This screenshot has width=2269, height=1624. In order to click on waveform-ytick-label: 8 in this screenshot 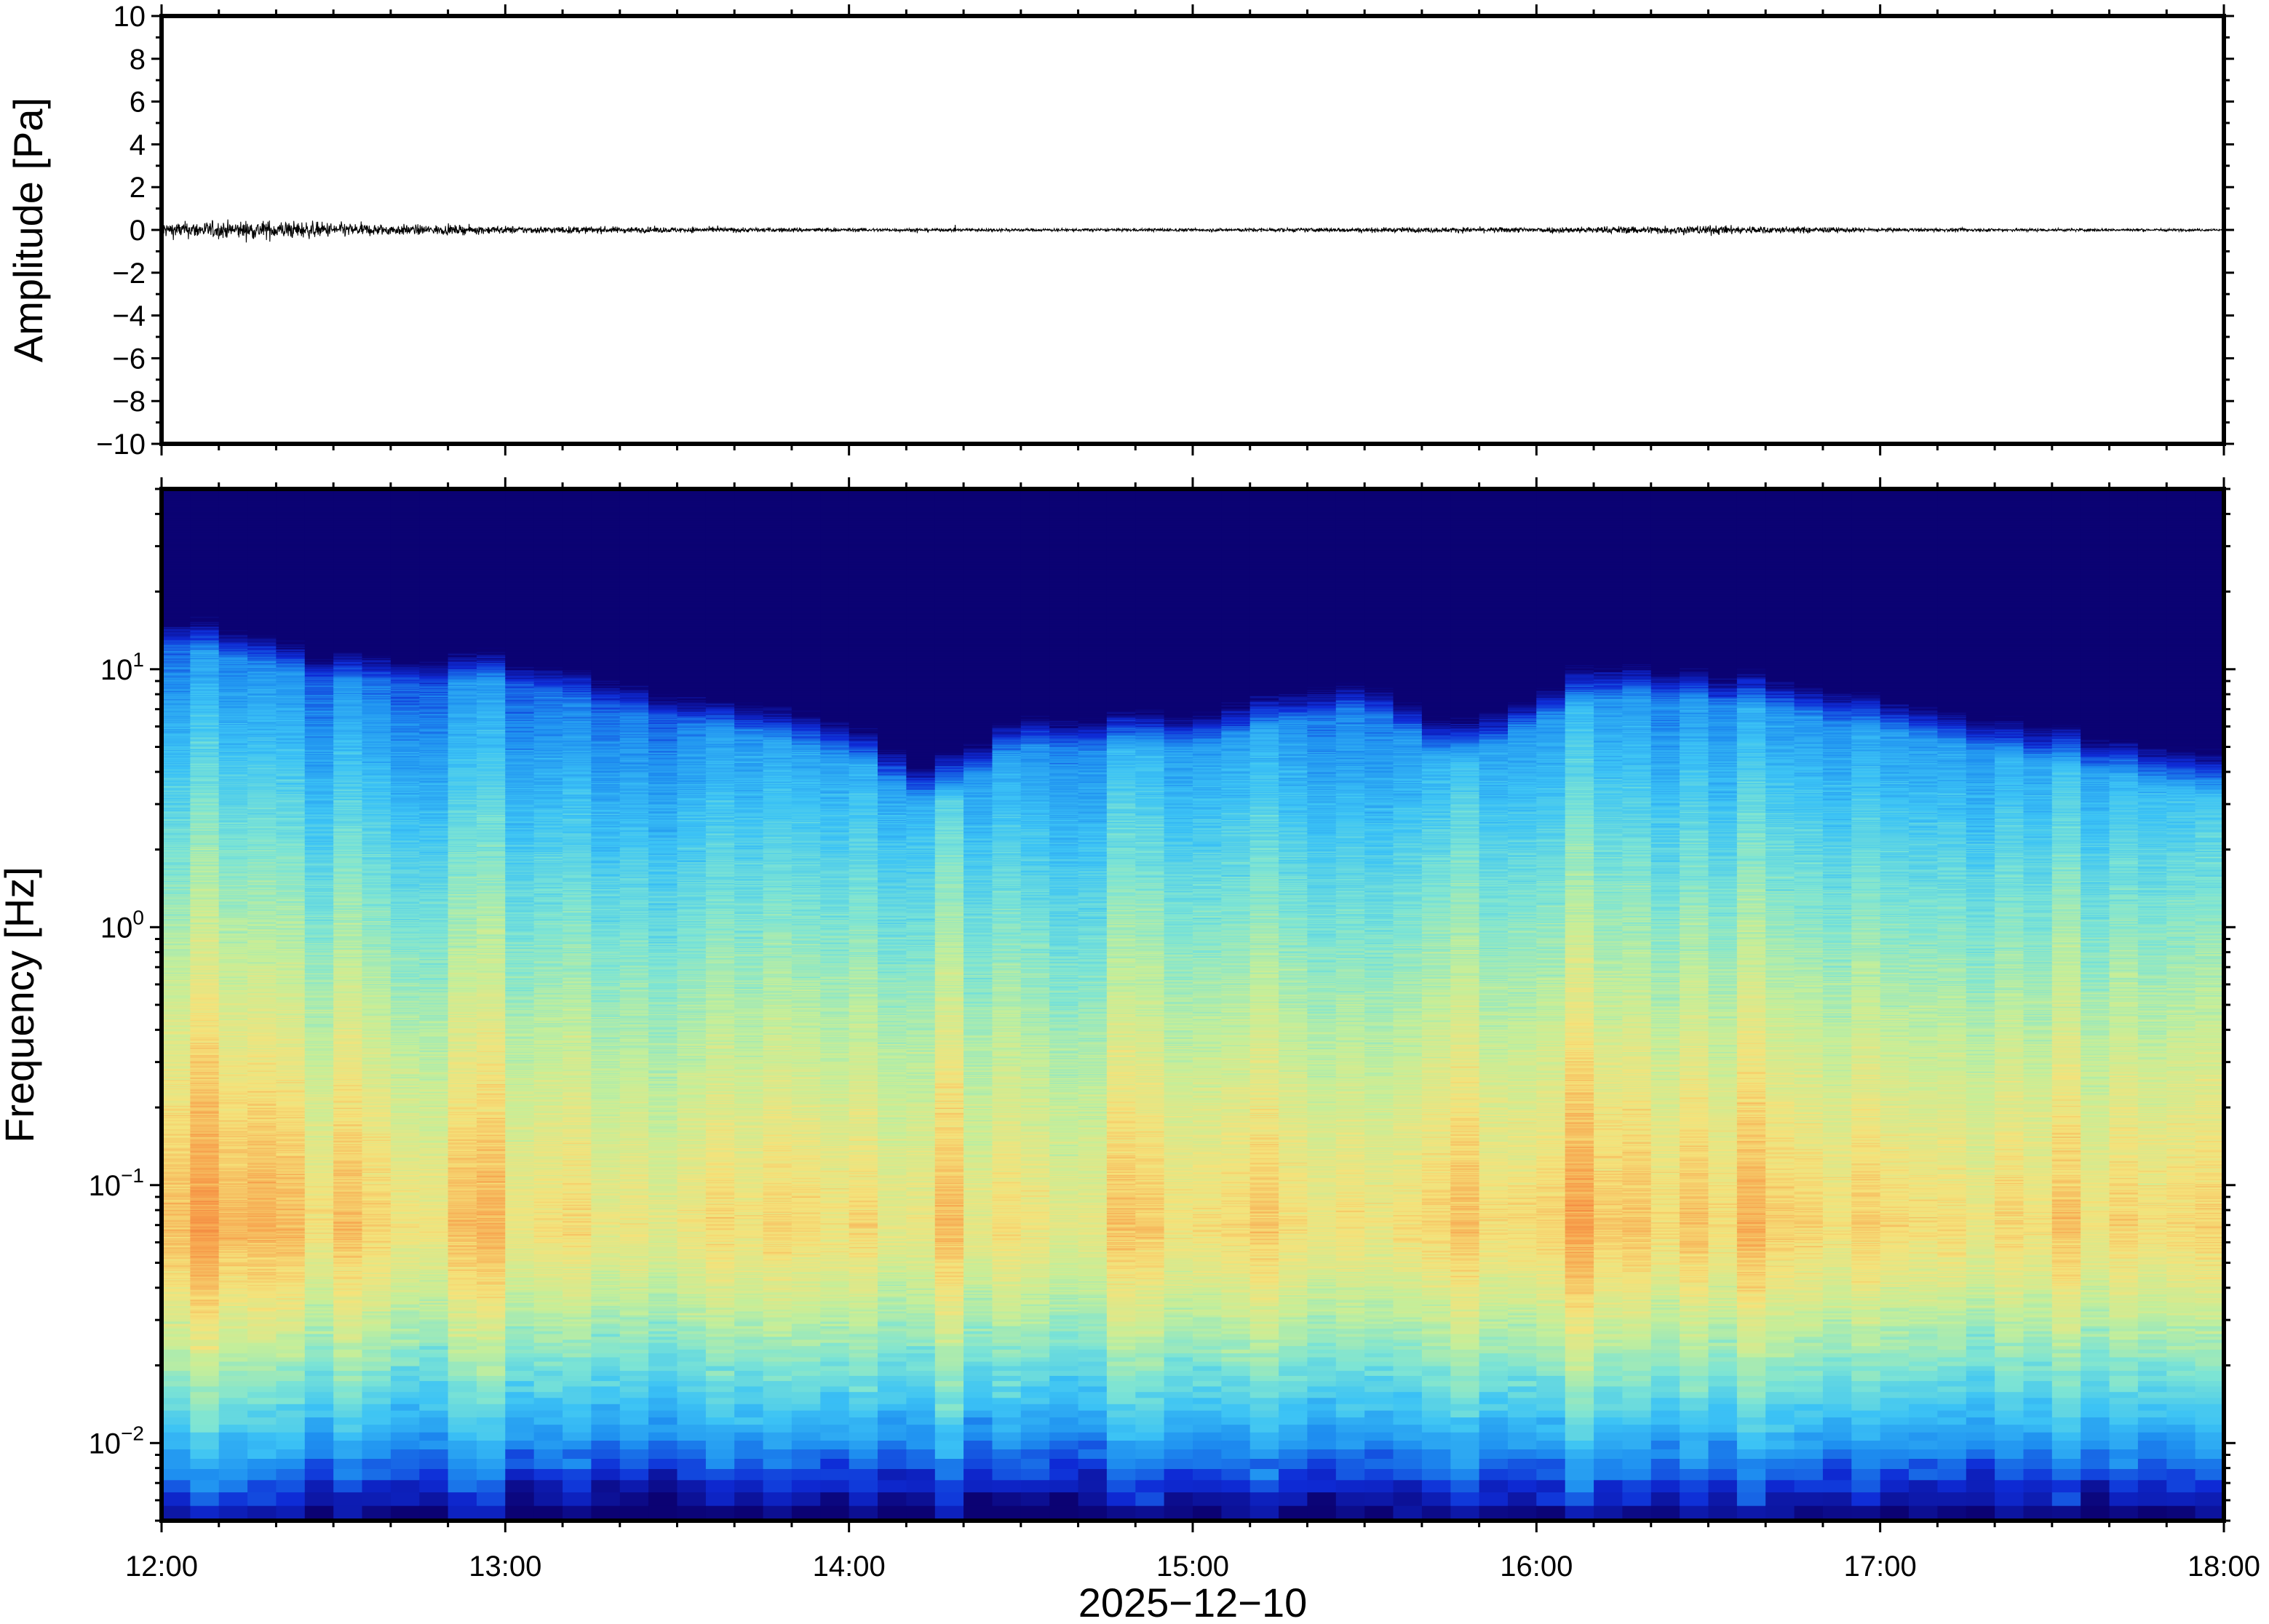, I will do `click(138, 60)`.